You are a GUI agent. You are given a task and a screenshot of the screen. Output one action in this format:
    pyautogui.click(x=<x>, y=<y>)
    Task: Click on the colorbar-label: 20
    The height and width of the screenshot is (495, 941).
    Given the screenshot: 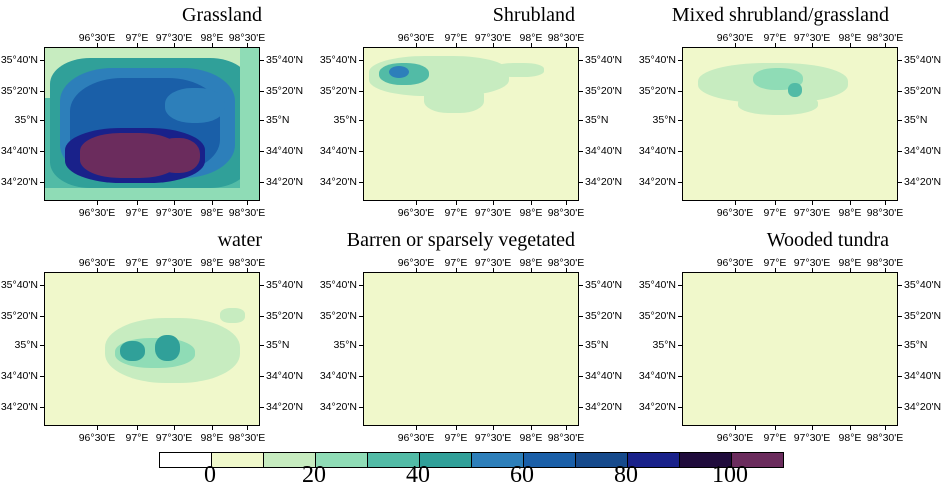 What is the action you would take?
    pyautogui.click(x=314, y=475)
    